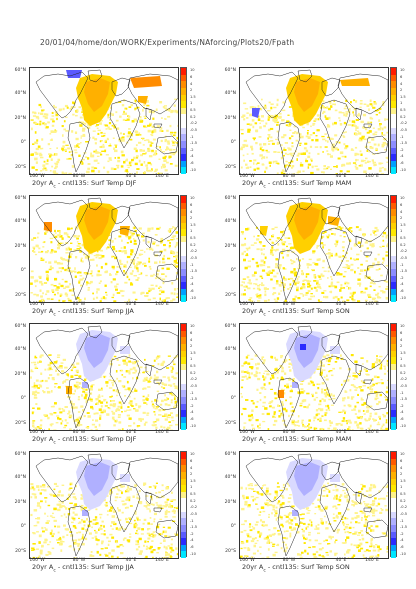 Image resolution: width=416 pixels, height=589 pixels. Describe the element at coordinates (403, 297) in the screenshot. I see `colorbar-label: -10` at that location.